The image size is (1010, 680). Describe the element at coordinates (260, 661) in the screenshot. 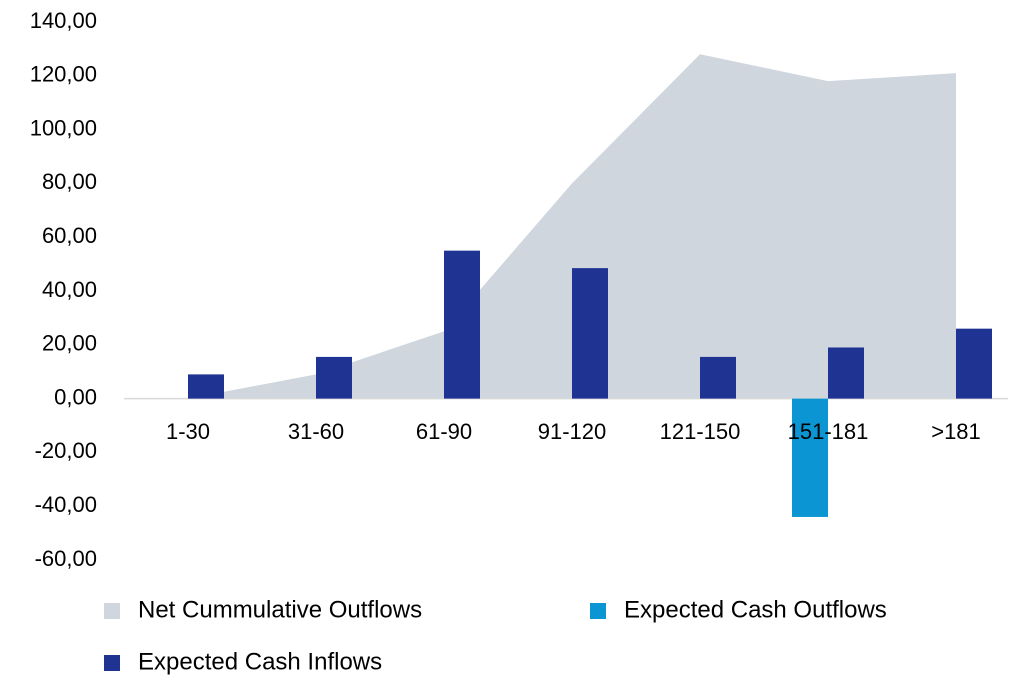

I see `legend-label: Expected Cash Inflows` at that location.